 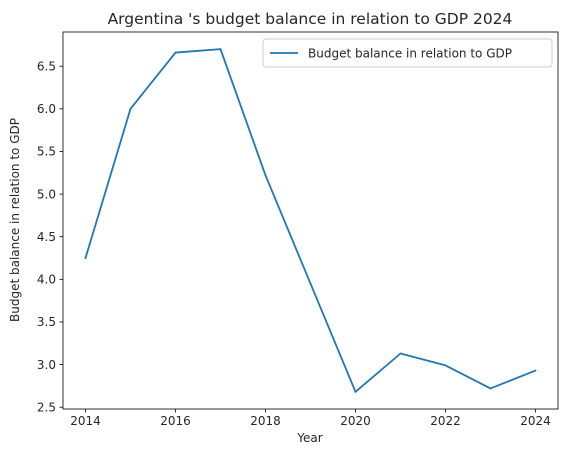 What do you see at coordinates (445, 421) in the screenshot?
I see `x-tick-label: 2022` at bounding box center [445, 421].